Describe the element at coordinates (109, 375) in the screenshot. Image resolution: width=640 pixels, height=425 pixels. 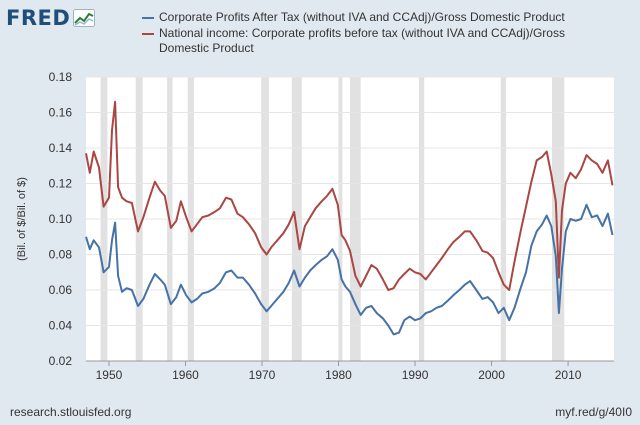
I see `x-tick-label: 1950` at that location.